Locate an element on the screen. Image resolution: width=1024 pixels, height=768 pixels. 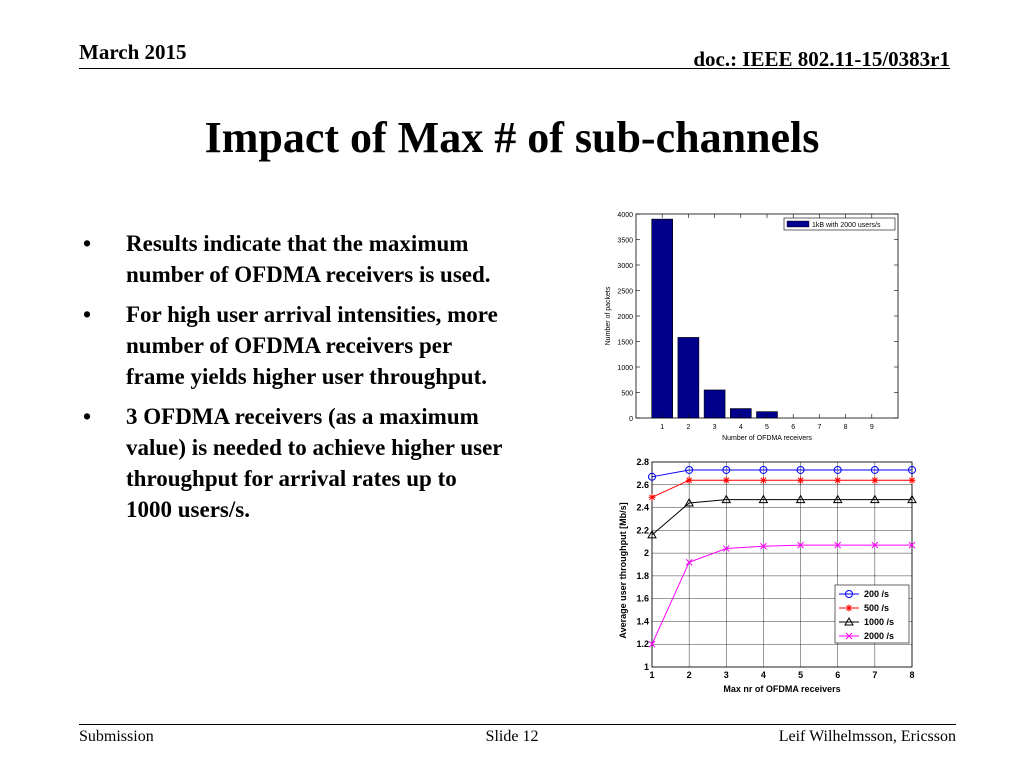
legend-label: 1000 /s is located at coordinates (879, 622).